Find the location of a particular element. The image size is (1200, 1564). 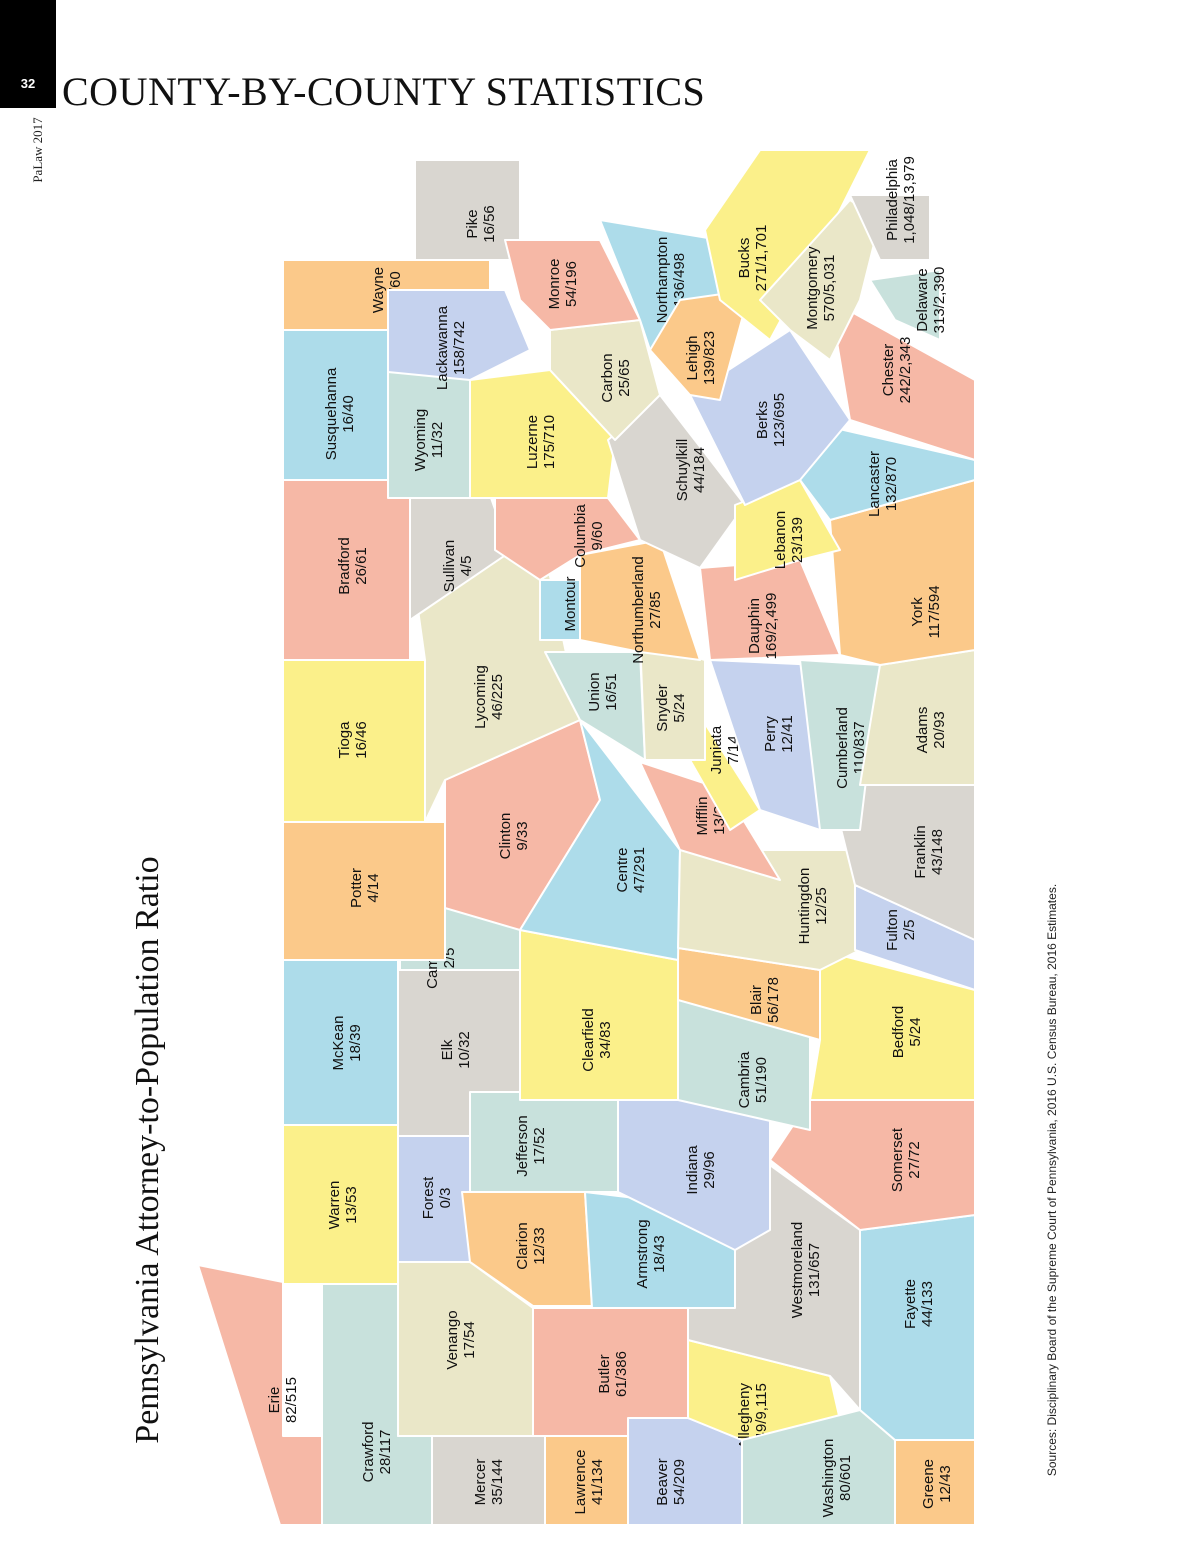

county-name: Crawford is located at coordinates (368, 1452).